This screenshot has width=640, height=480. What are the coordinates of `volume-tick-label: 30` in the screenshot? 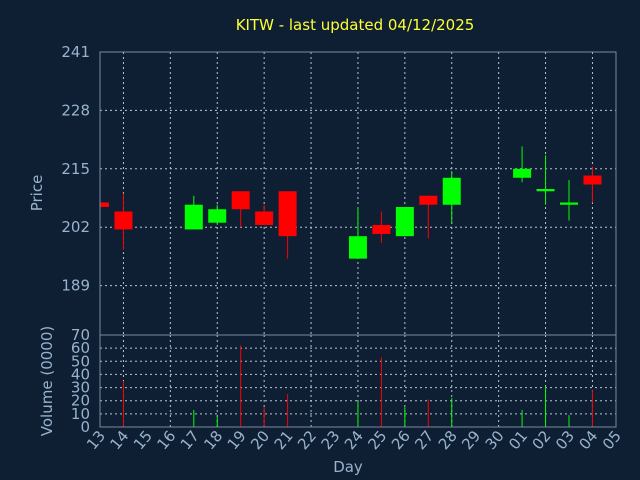 It's located at (80, 388).